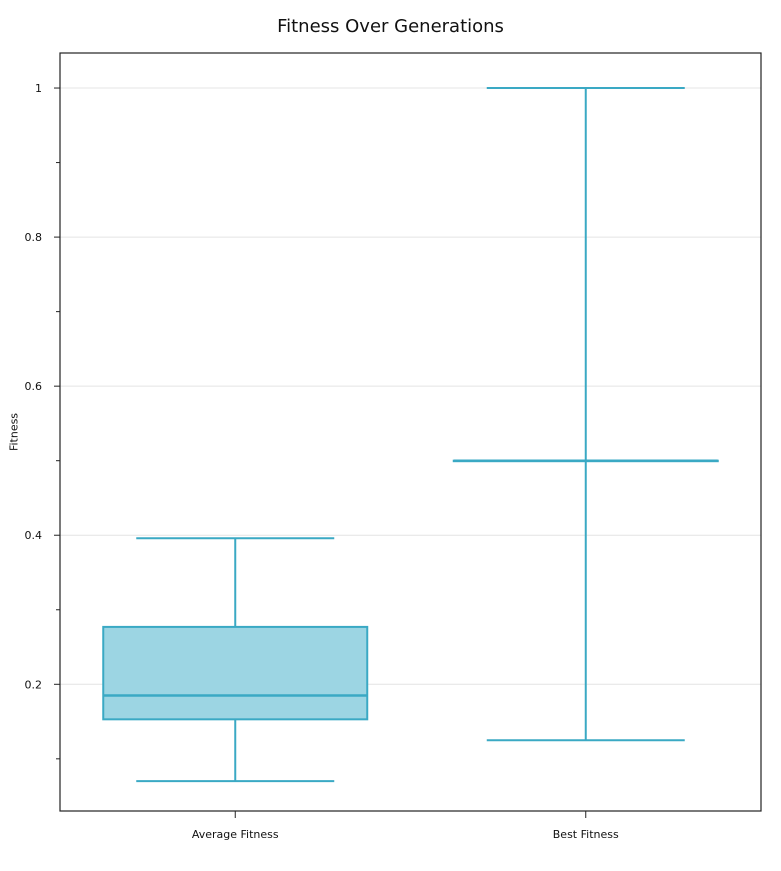  I want to click on x-tick-label: Best Fitness, so click(586, 834).